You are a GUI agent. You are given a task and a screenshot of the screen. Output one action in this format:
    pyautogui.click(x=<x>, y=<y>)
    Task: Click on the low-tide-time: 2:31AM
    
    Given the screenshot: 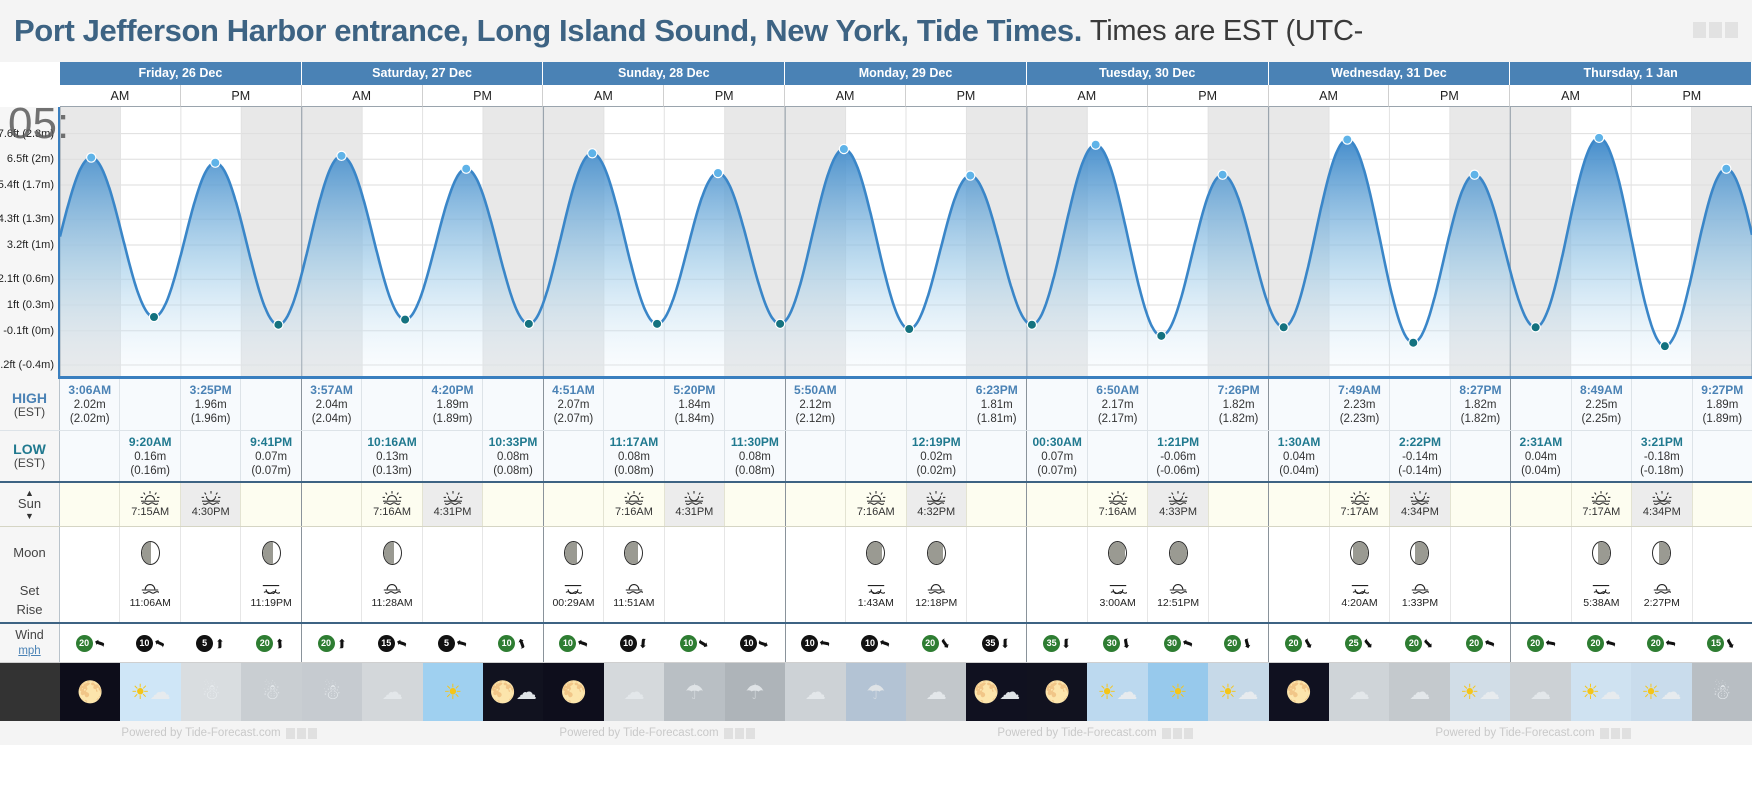 What is the action you would take?
    pyautogui.click(x=1541, y=442)
    